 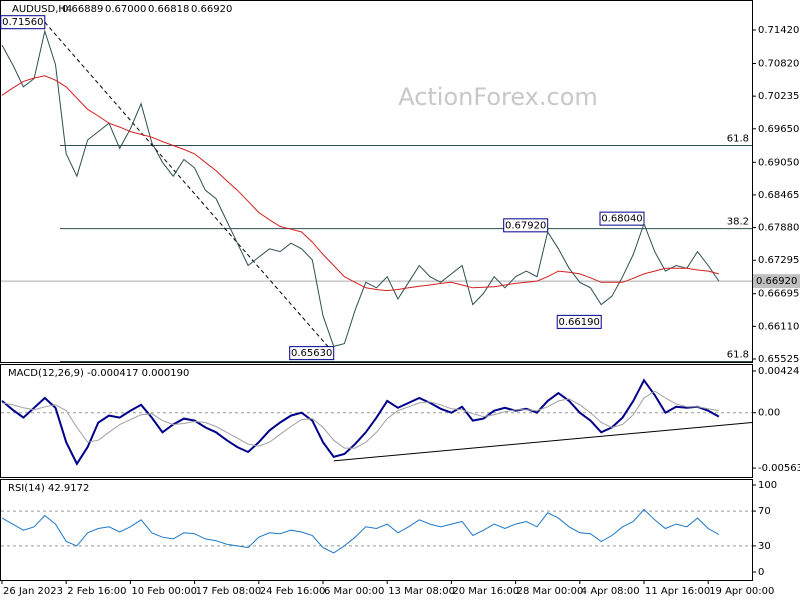 I want to click on y-tick-label: 0.66695, so click(x=778, y=294).